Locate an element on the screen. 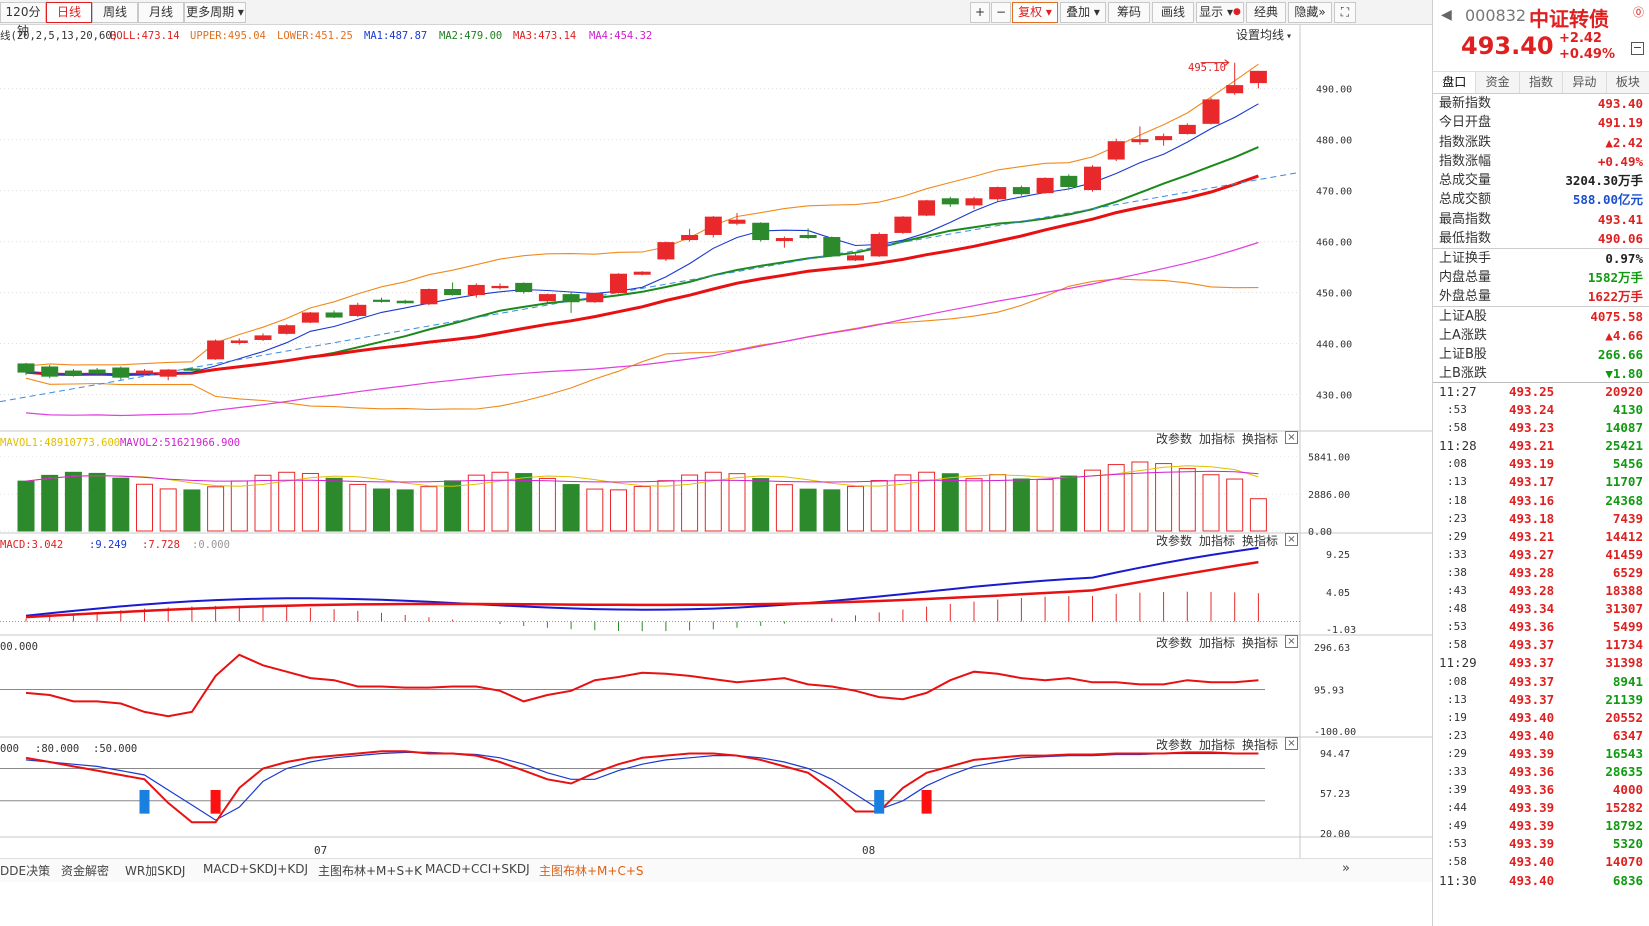  tick-time: :53 is located at coordinates (1457, 844).